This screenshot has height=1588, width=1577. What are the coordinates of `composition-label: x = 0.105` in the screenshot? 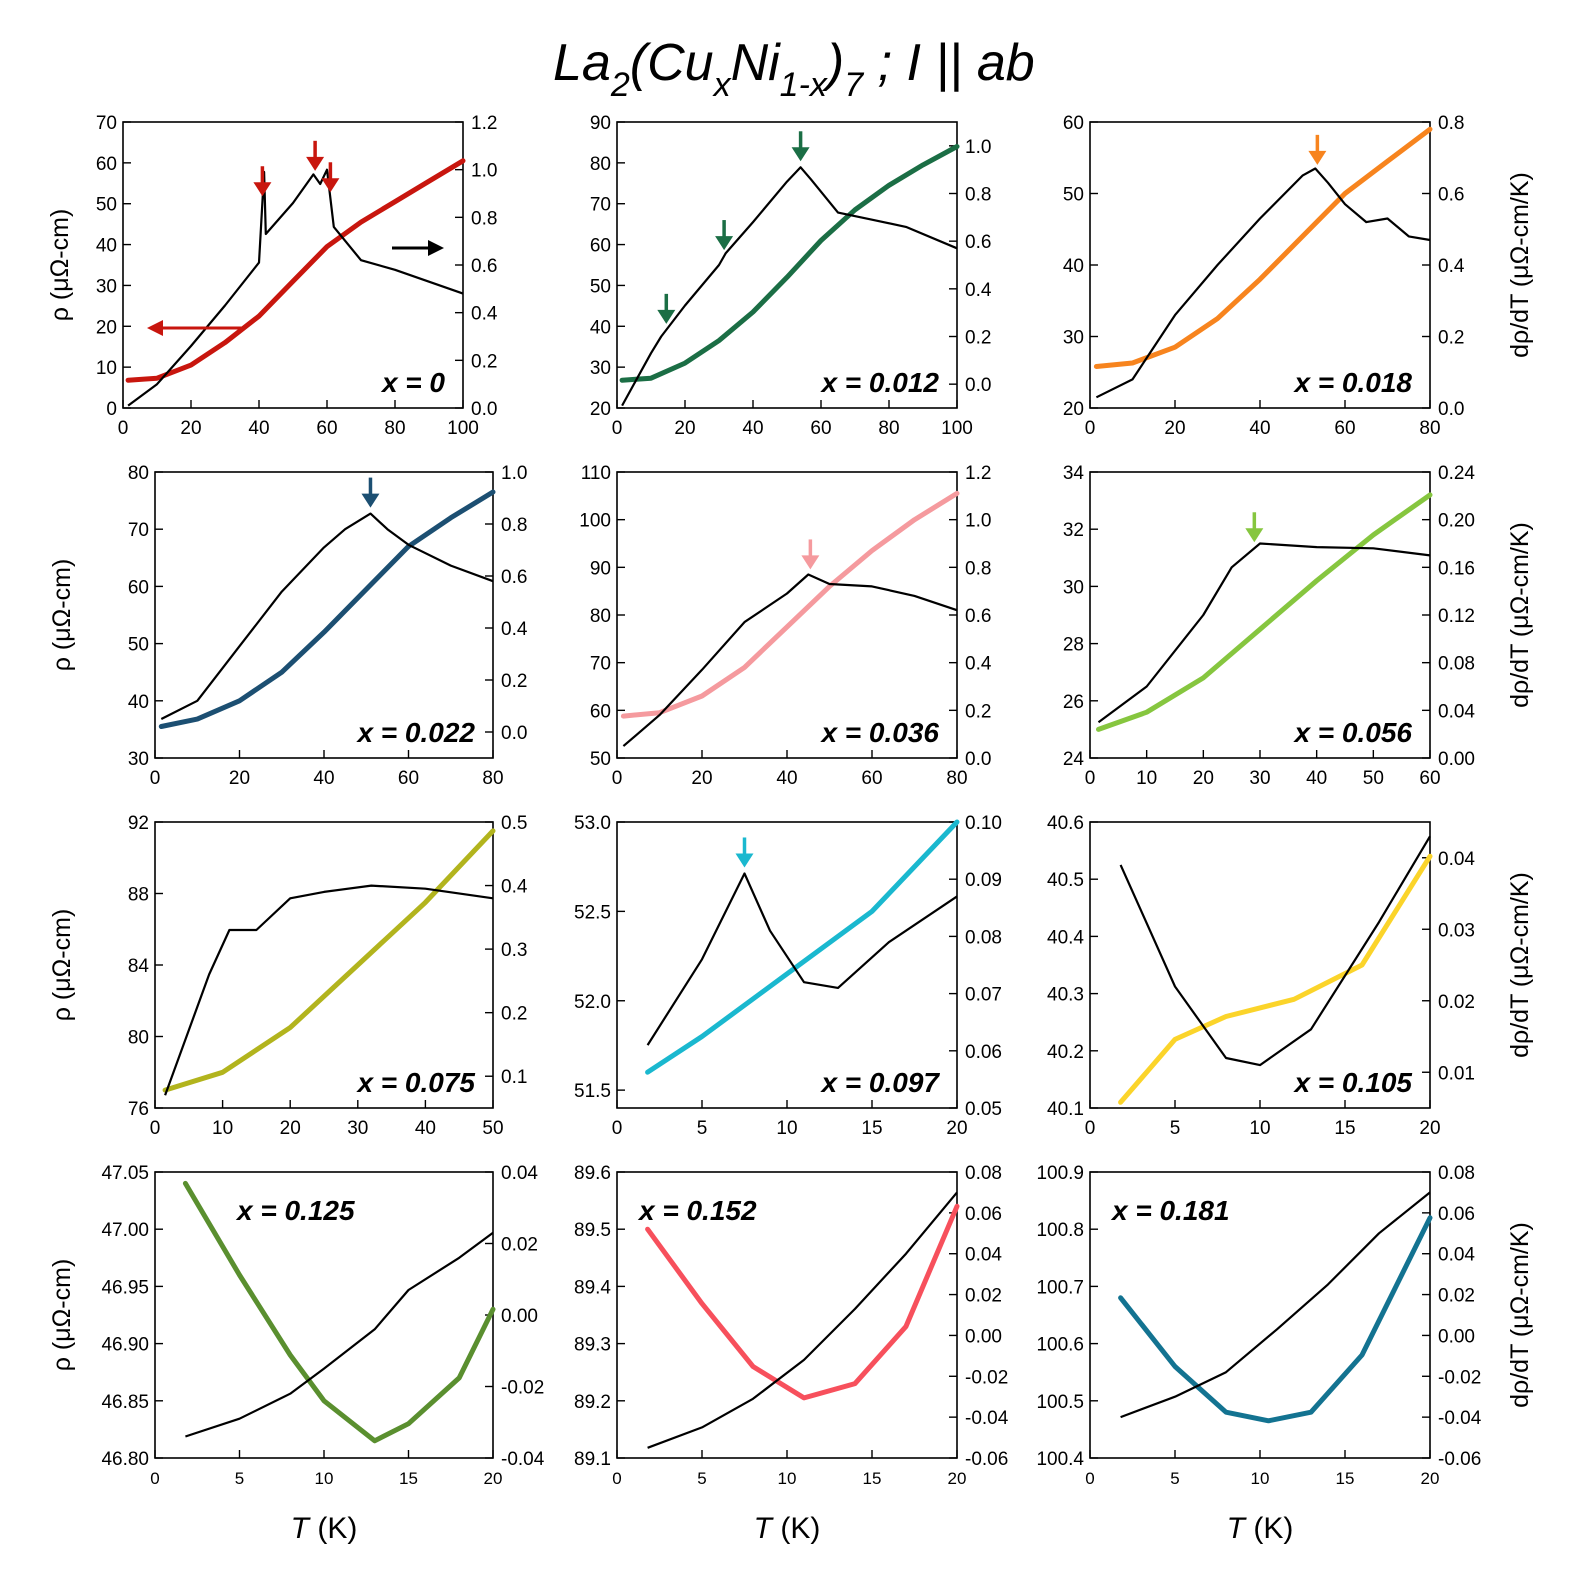 It's located at (1352, 1082).